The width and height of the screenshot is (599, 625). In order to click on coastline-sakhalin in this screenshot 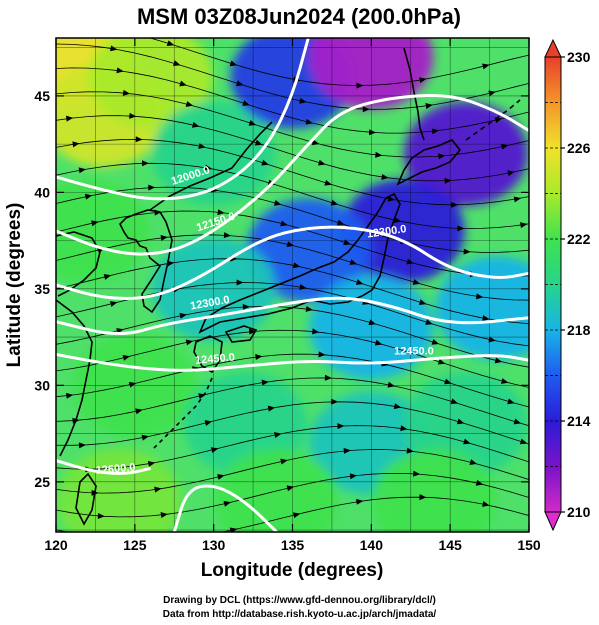, I will do `click(414, 94)`.